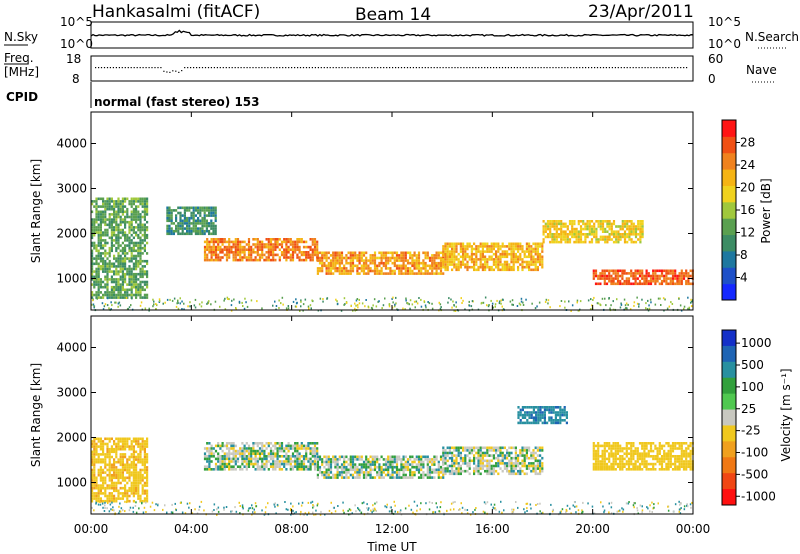 The width and height of the screenshot is (800, 554). I want to click on noise-panel, so click(392, 35).